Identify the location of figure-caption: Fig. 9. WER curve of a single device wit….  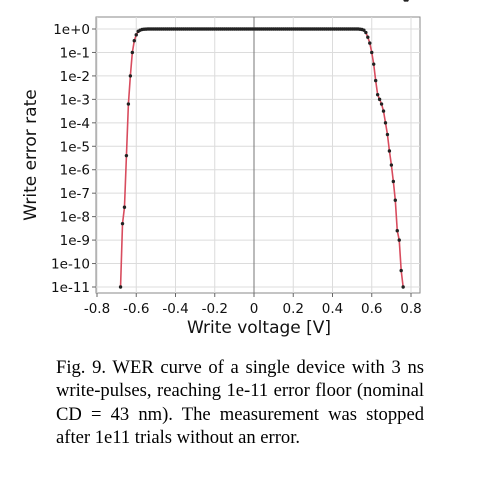
(240, 403).